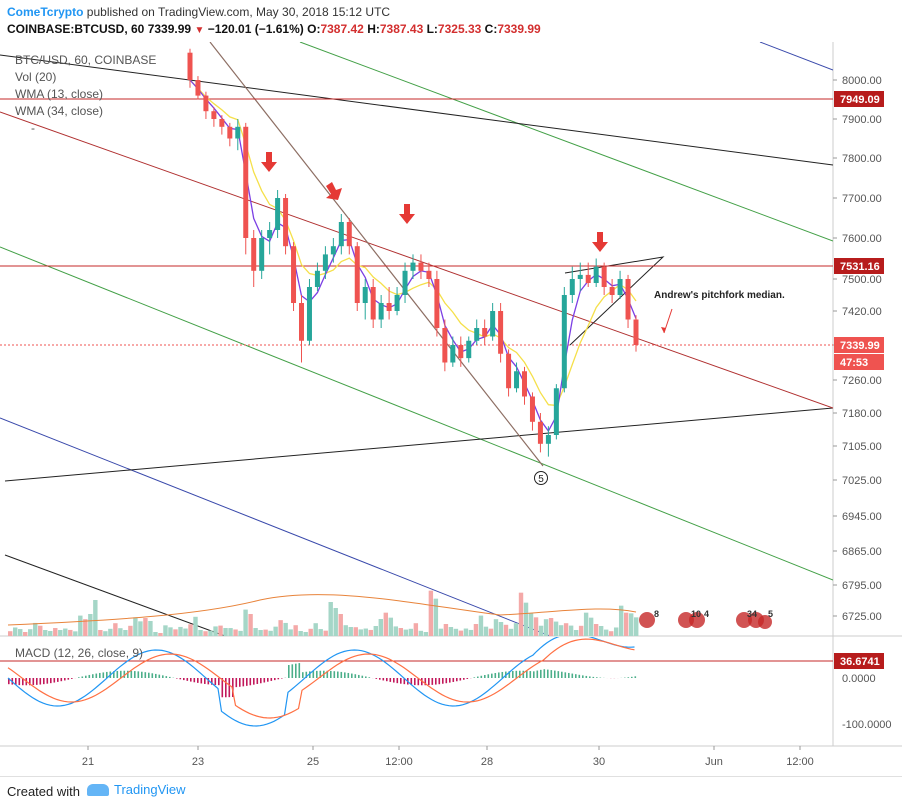 This screenshot has width=902, height=808. I want to click on x-tick-label: 23, so click(198, 762).